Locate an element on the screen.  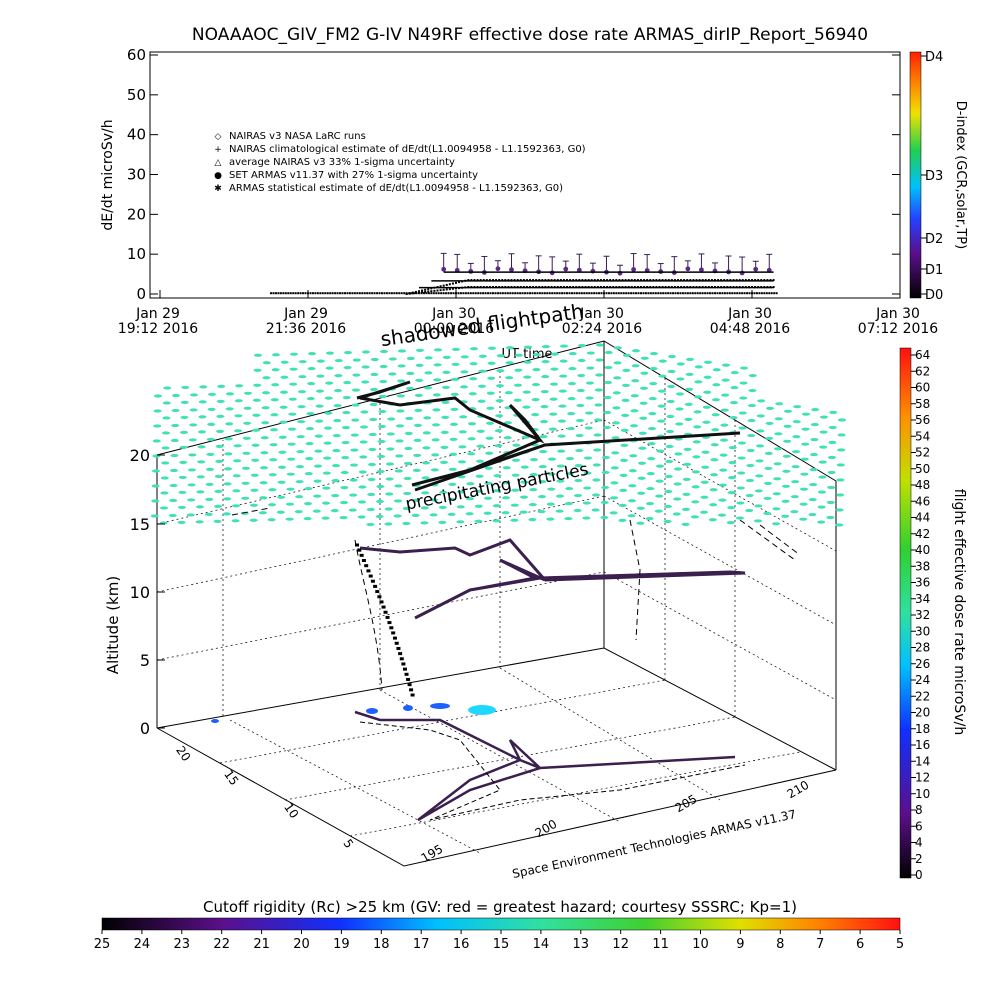
altitude-tick-label: 20 is located at coordinates (140, 455).